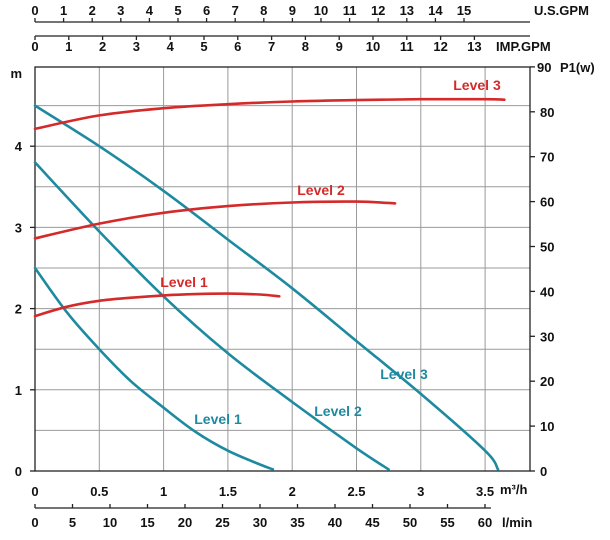 Image resolution: width=610 pixels, height=540 pixels. What do you see at coordinates (235, 10) in the screenshot?
I see `us-gpm-tick-label: 7` at bounding box center [235, 10].